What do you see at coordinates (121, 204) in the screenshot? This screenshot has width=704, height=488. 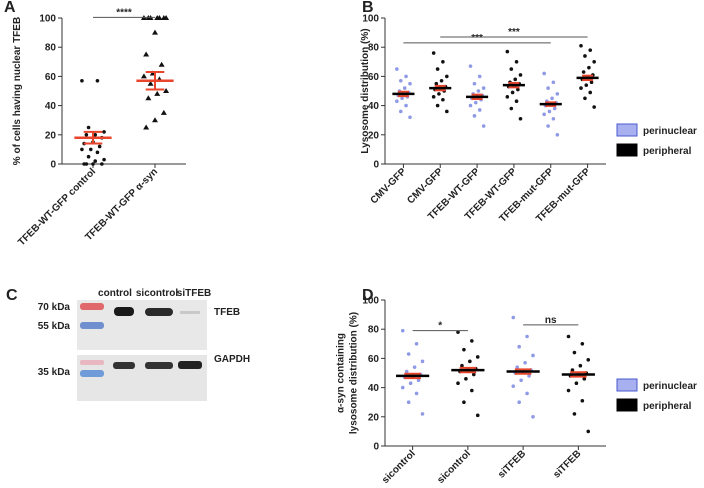 I see `x-tick-label: TFEB-WT-GFP α-syn` at bounding box center [121, 204].